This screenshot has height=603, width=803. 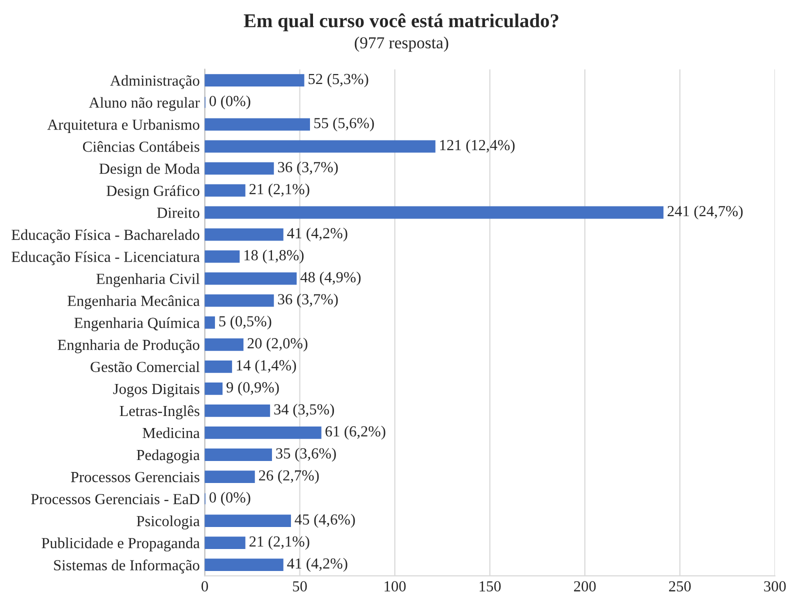 I want to click on data-label: 121 (12,4%), so click(x=477, y=146).